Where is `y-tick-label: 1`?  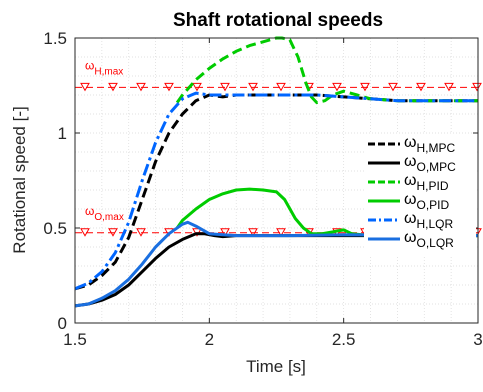 y-tick-label: 1 is located at coordinates (62, 133).